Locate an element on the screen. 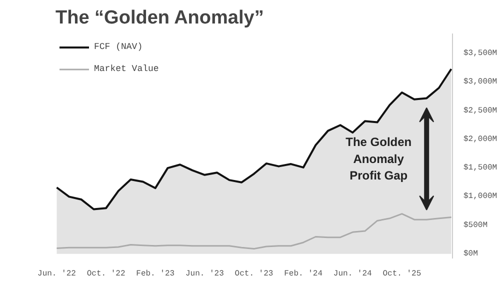 Image resolution: width=500 pixels, height=281 pixels. y-tick-label: $1,500M is located at coordinates (481, 168).